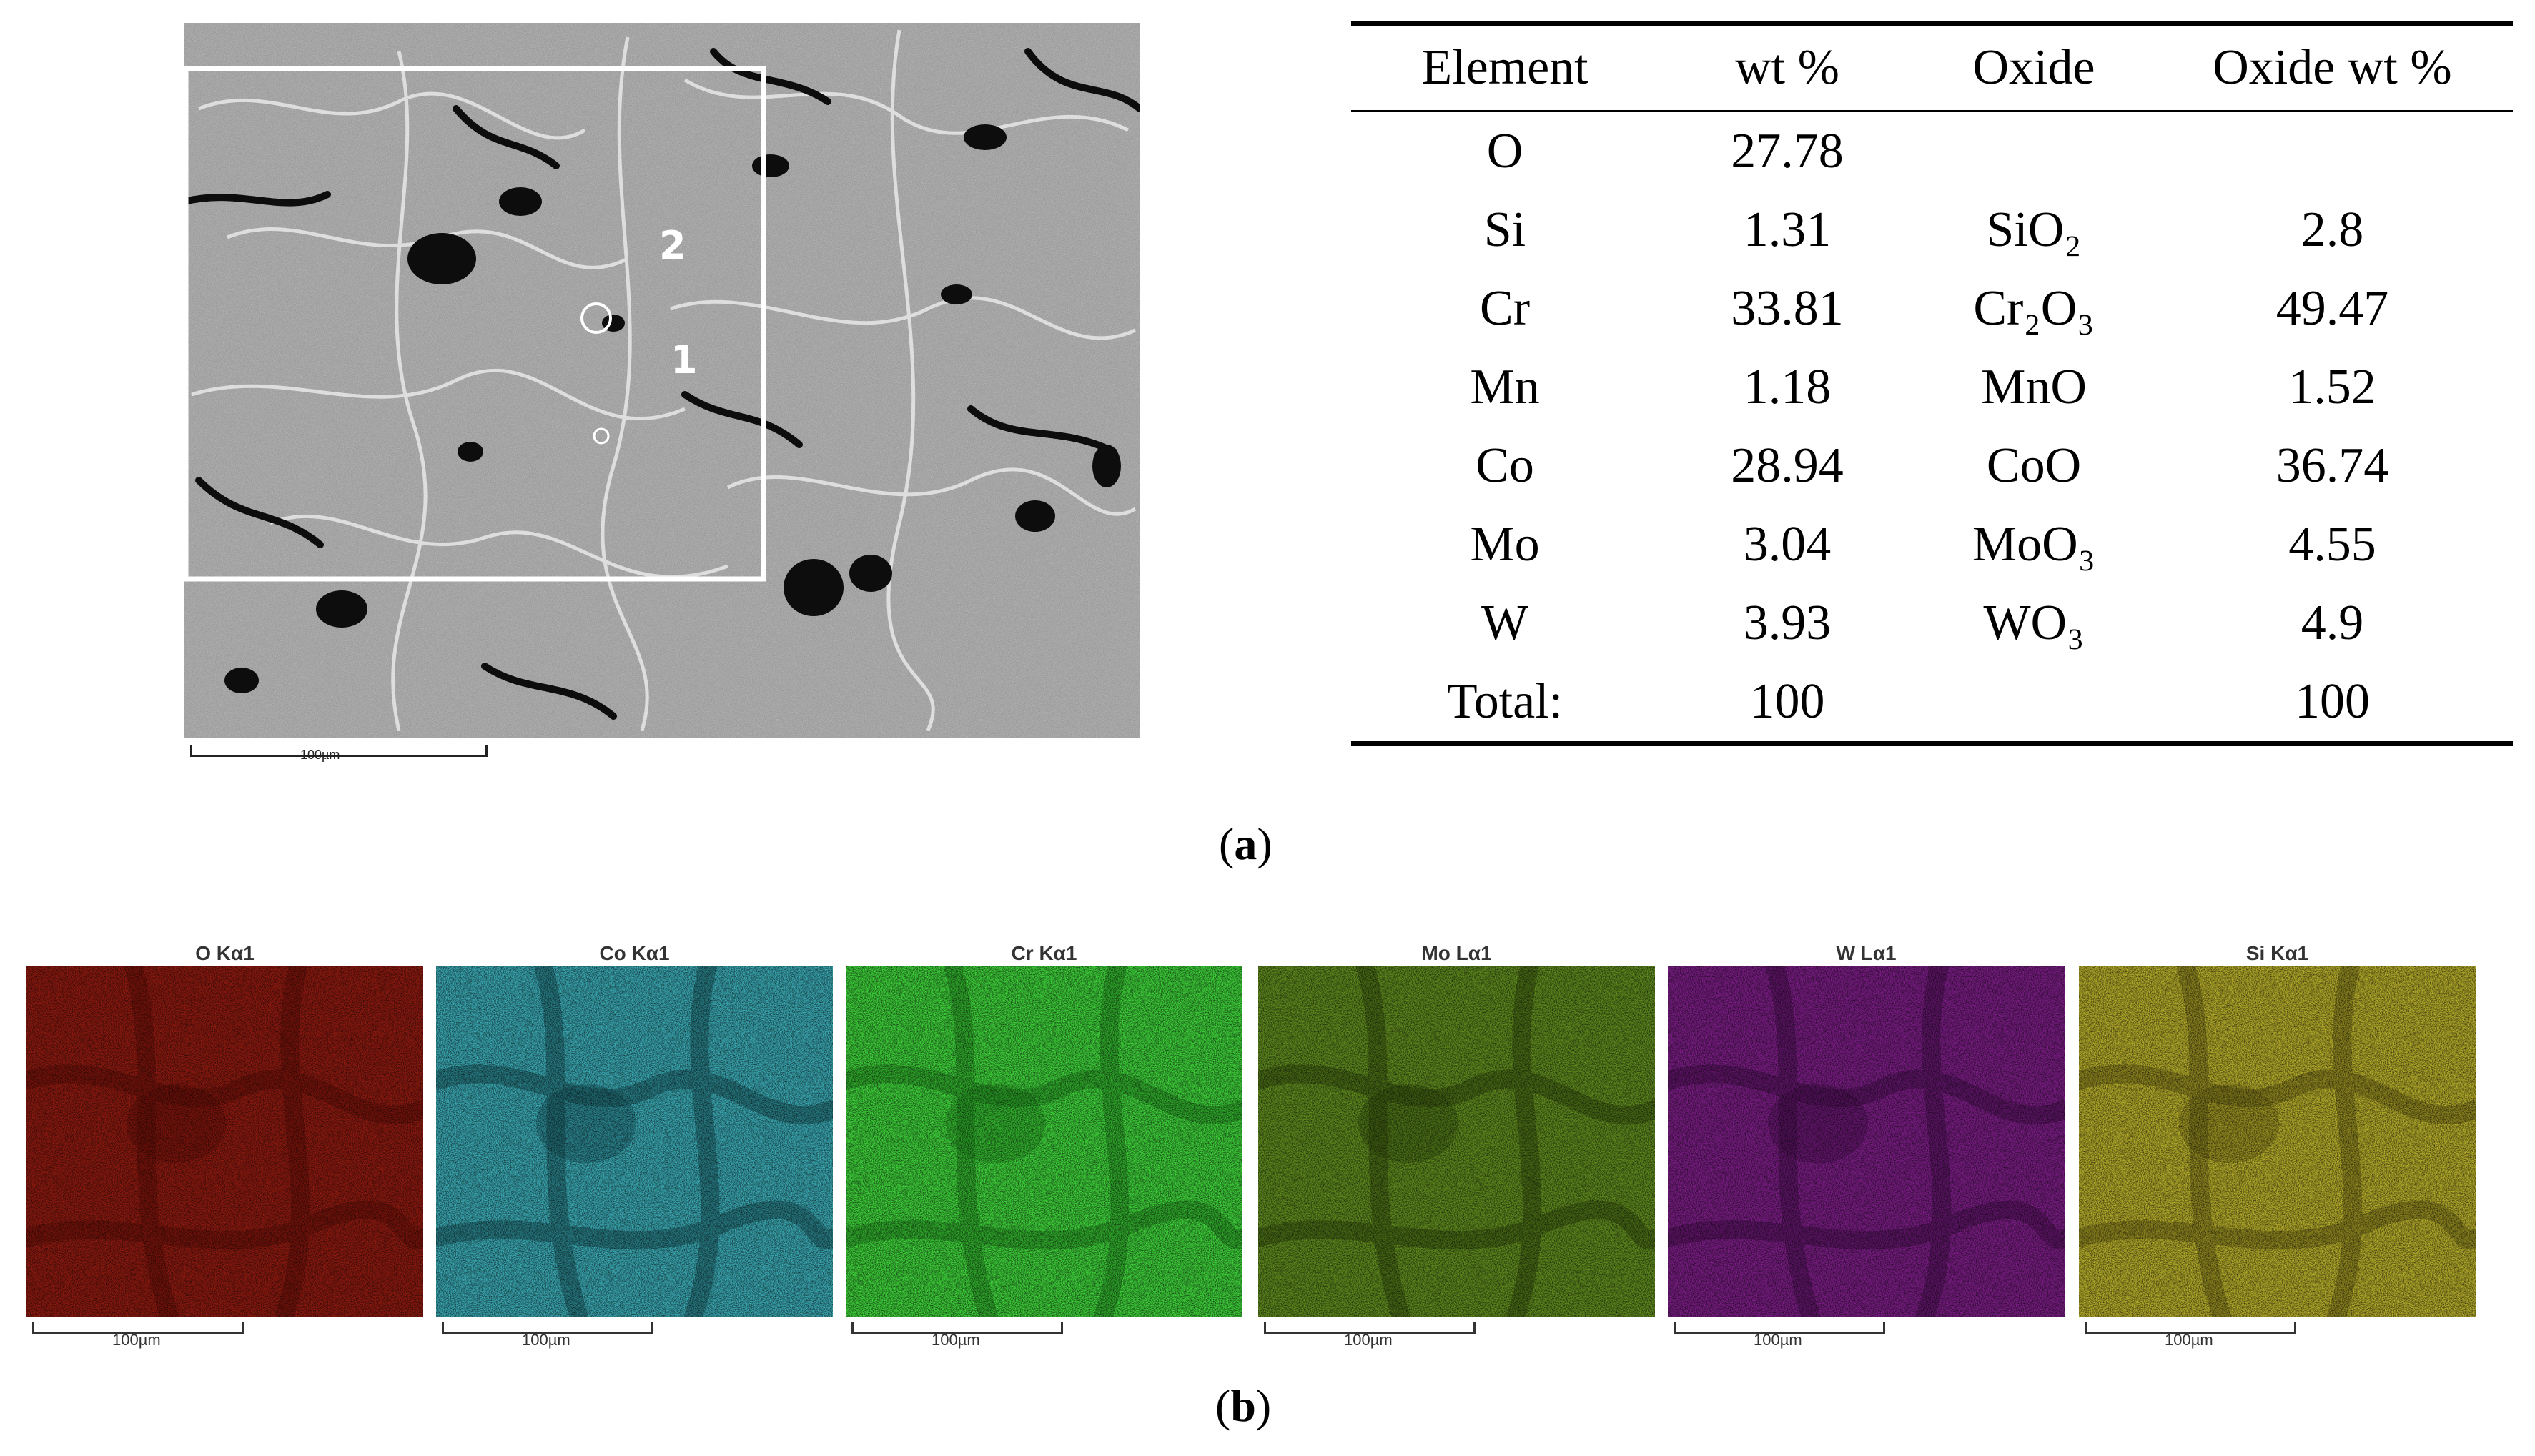  What do you see at coordinates (2332, 465) in the screenshot?
I see `cell-oxide-wt: 36.74` at bounding box center [2332, 465].